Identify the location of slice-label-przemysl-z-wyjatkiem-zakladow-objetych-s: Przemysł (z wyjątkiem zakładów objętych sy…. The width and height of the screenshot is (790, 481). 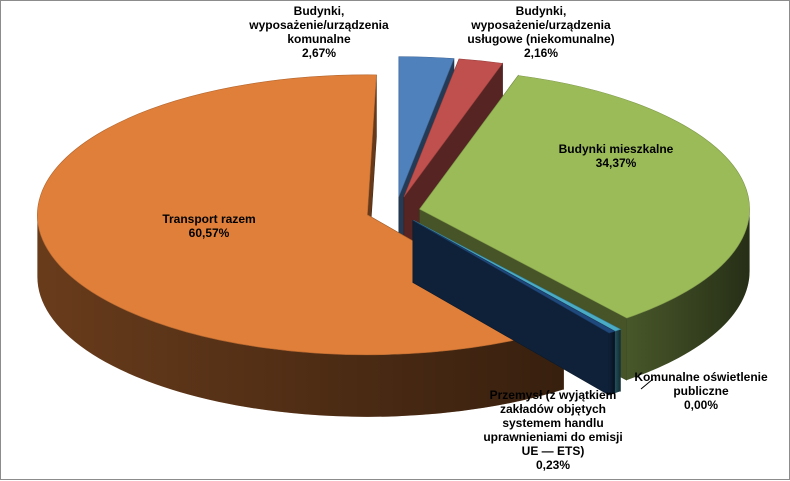
(552, 430).